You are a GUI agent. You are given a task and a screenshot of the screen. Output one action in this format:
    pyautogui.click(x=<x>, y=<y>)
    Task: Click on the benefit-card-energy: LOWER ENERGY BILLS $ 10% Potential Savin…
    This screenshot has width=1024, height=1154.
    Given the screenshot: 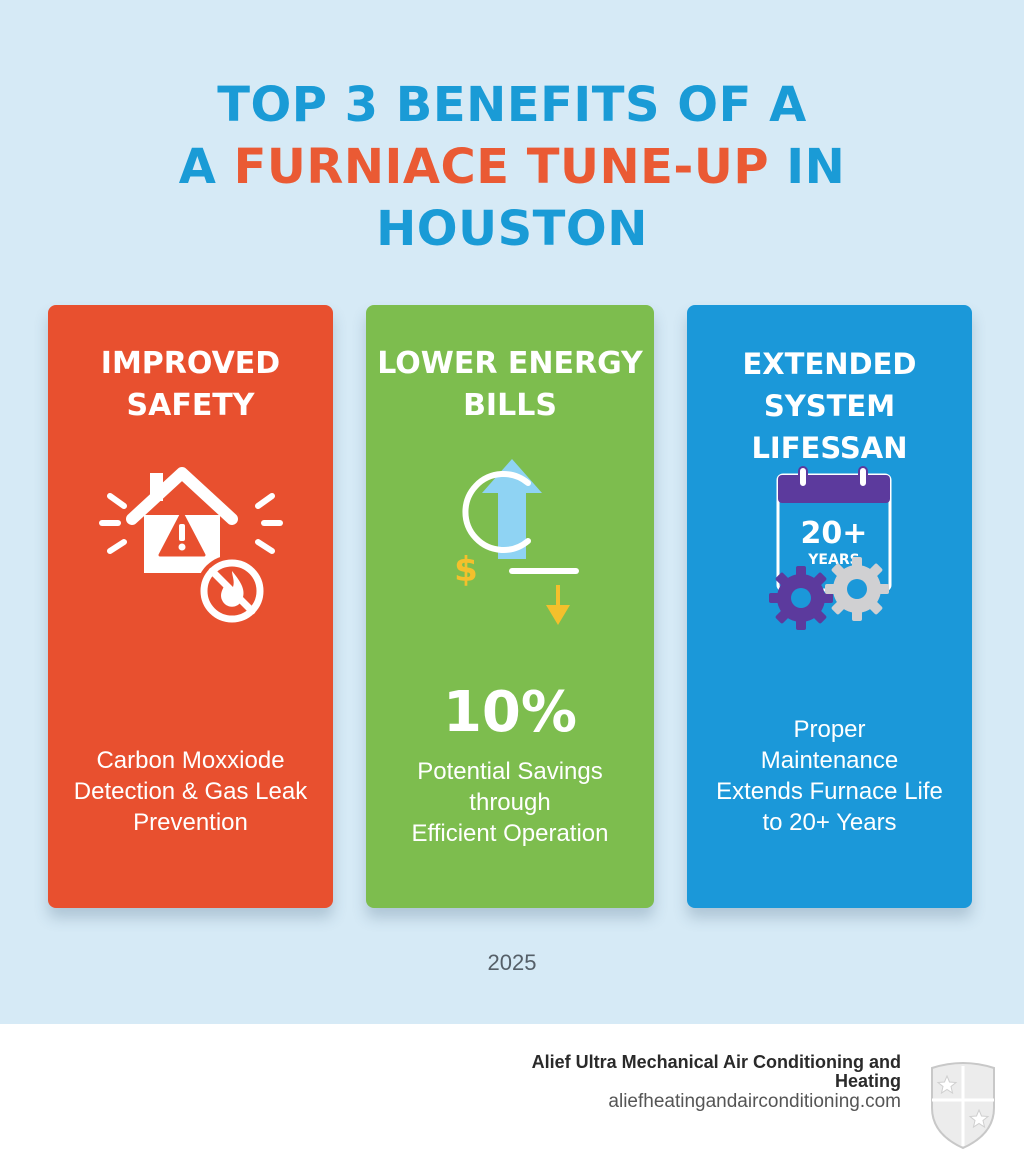 What is the action you would take?
    pyautogui.click(x=510, y=606)
    